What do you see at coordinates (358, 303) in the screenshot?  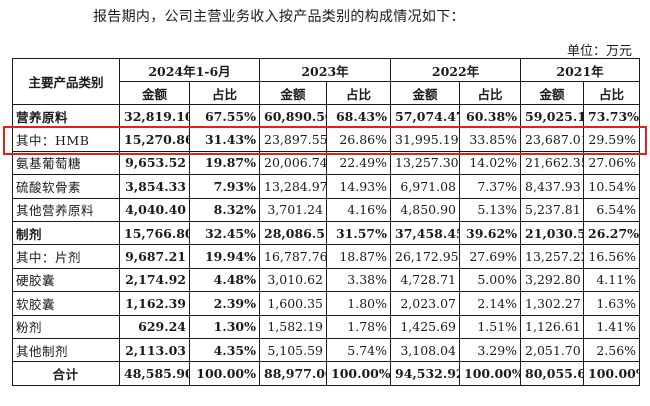 I see `share-cell: 1.80%` at bounding box center [358, 303].